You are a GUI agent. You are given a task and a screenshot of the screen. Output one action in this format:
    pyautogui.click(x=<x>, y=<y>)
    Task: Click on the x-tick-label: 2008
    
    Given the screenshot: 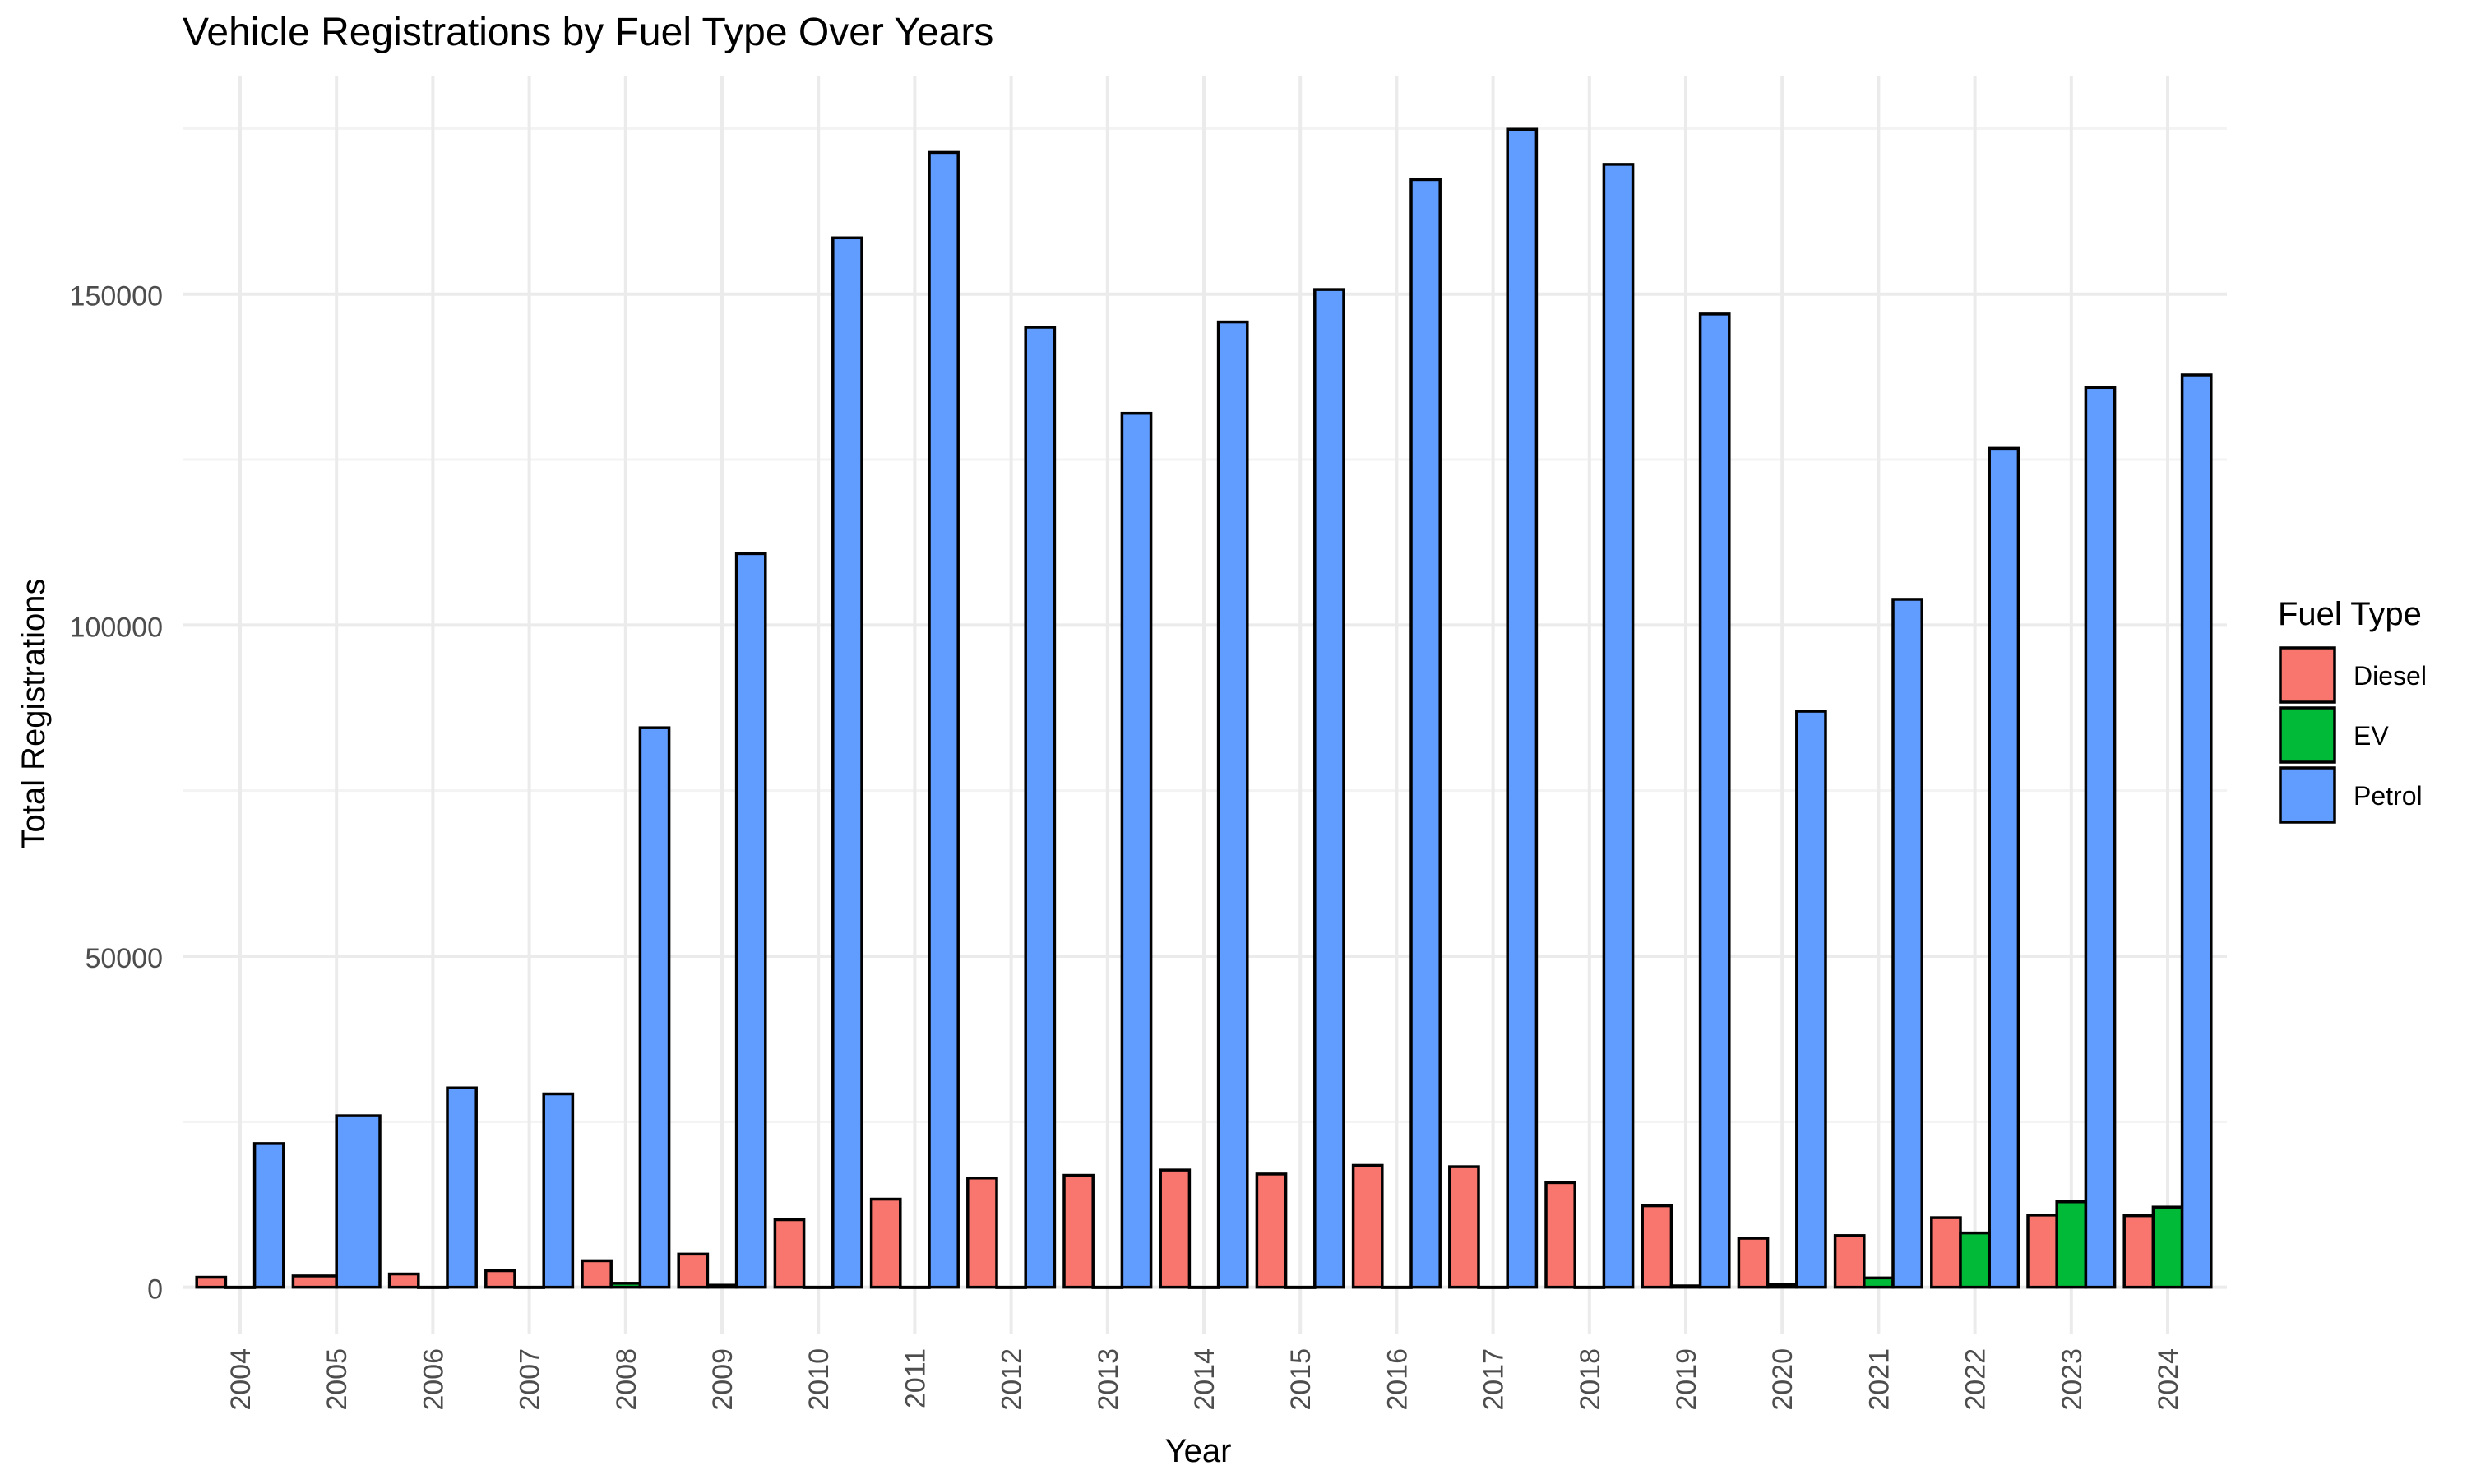 What is the action you would take?
    pyautogui.click(x=626, y=1379)
    